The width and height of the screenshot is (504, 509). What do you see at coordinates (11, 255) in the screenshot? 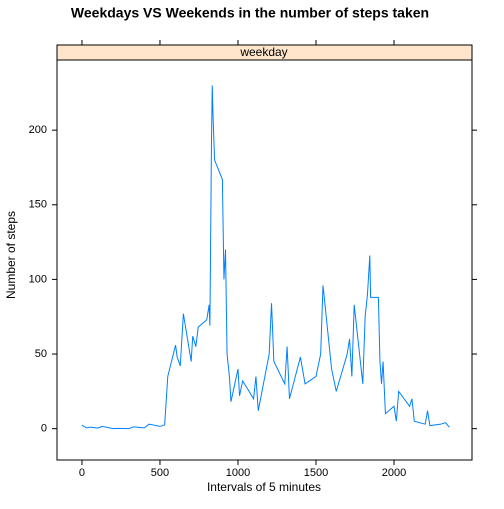
I see `y-axis-label: Number of steps` at bounding box center [11, 255].